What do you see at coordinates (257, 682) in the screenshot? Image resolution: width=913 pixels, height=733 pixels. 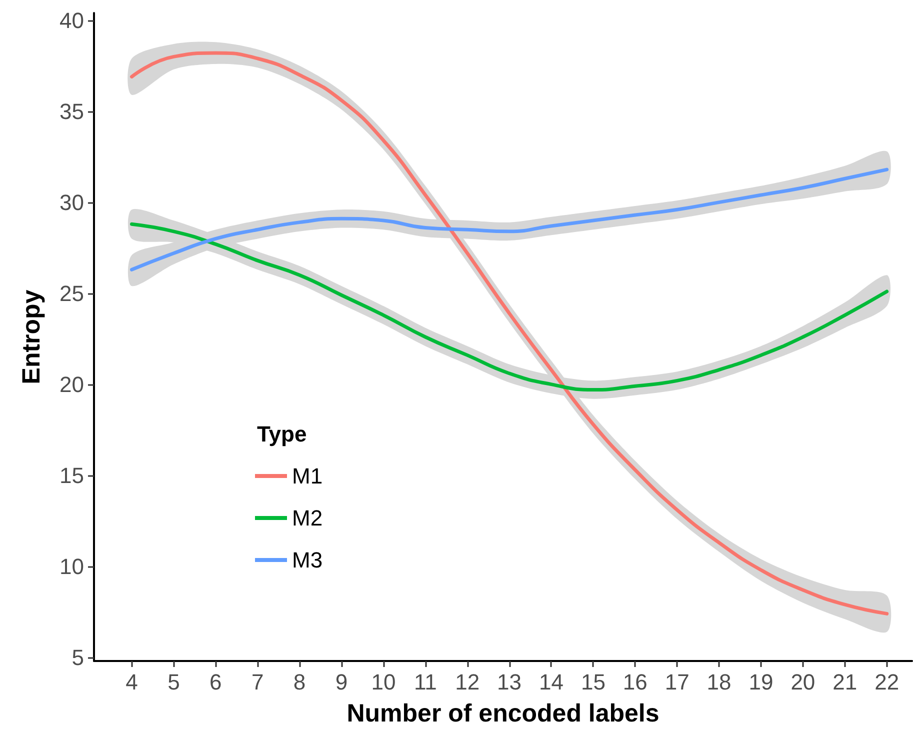 I see `x-tick-label: 7` at bounding box center [257, 682].